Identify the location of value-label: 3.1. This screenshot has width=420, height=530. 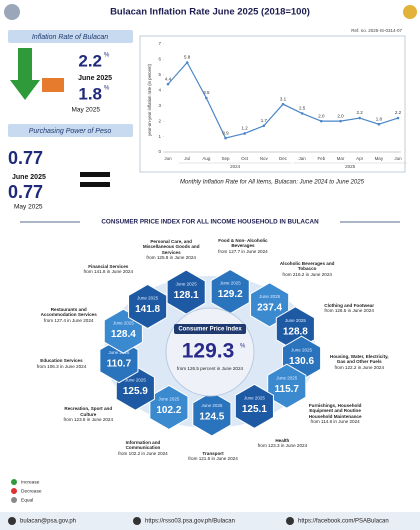
(283, 98).